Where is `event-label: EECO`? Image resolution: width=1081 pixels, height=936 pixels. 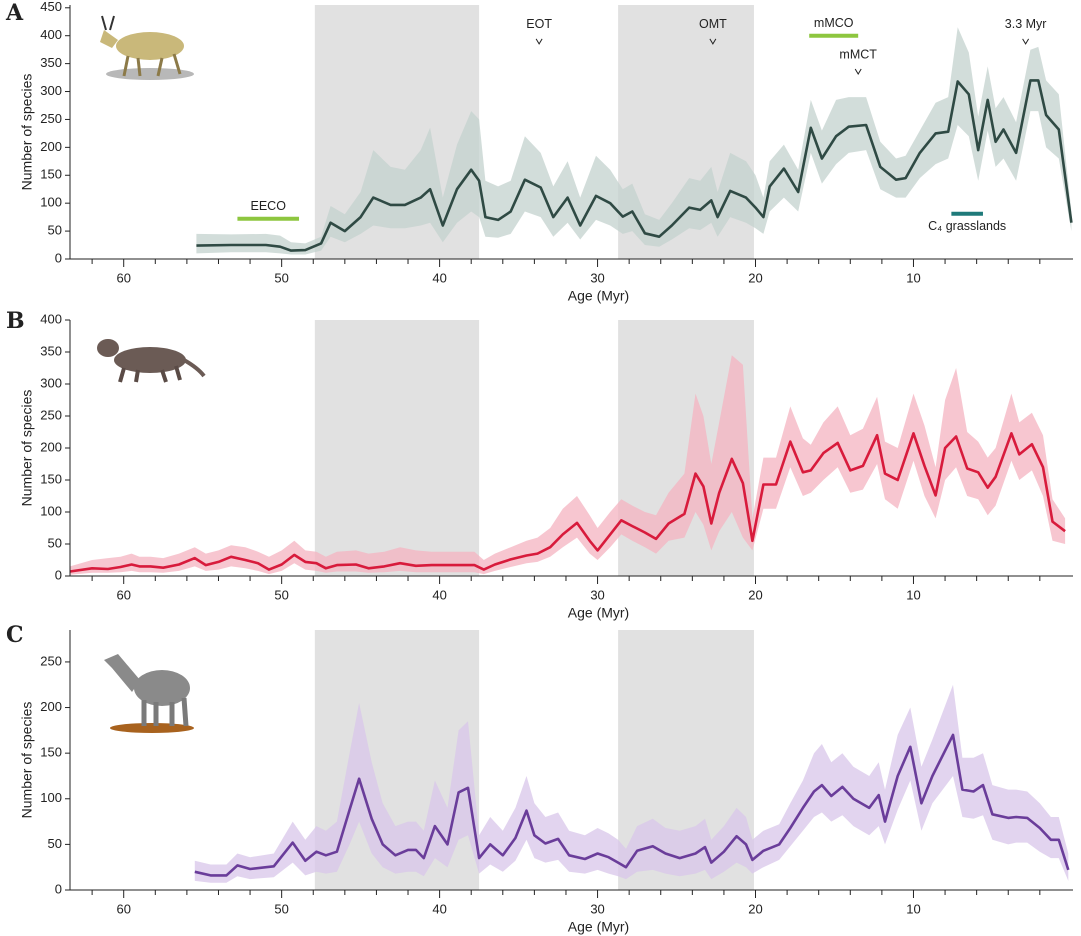 event-label: EECO is located at coordinates (269, 206).